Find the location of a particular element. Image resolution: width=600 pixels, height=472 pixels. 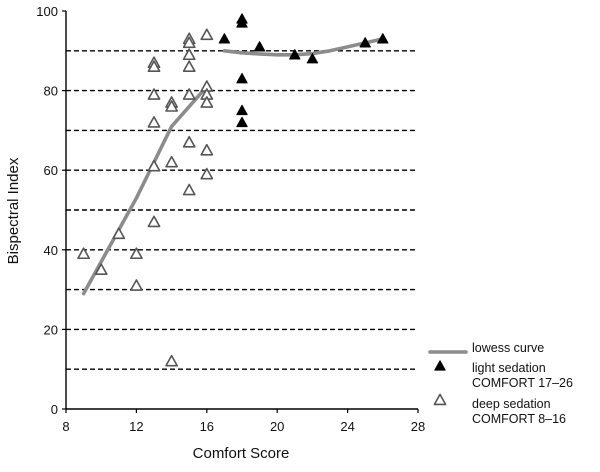

y-tick-label-20: 20 is located at coordinates (51, 329).